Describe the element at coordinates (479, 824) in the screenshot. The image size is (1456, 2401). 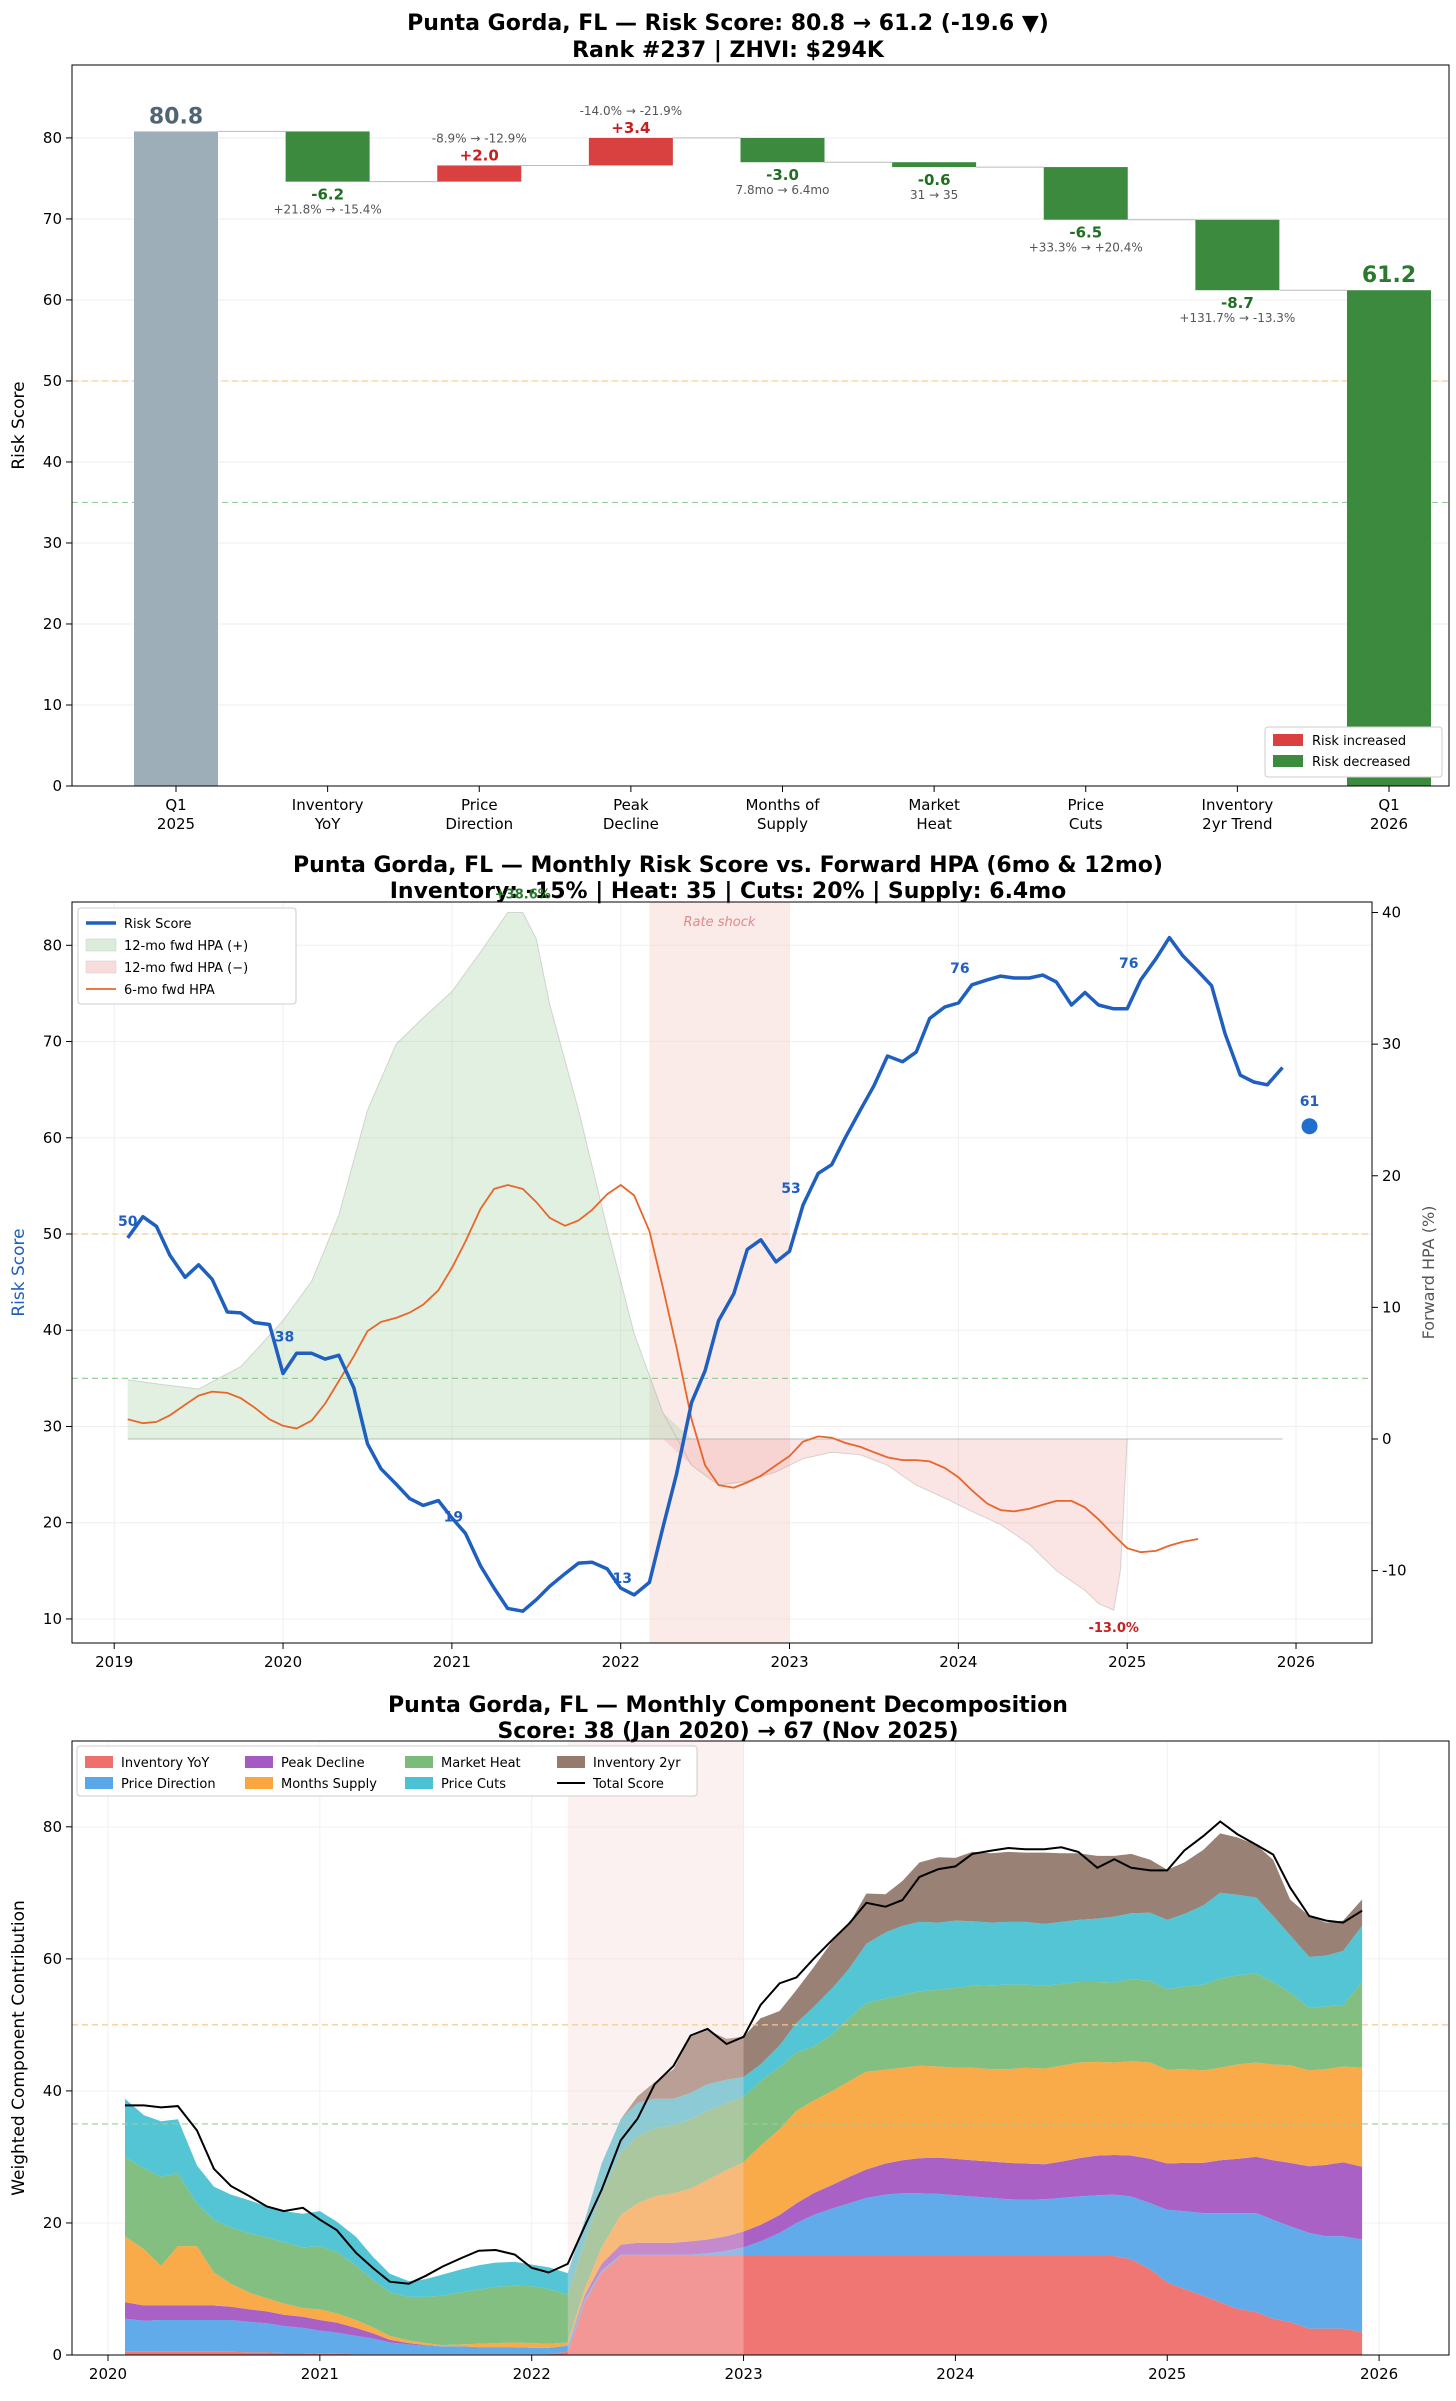
I see `x-tick-label: Direction` at that location.